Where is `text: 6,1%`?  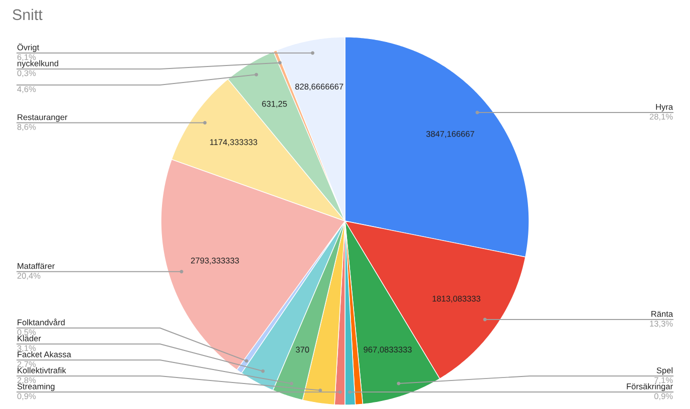
text: 6,1% is located at coordinates (26, 58).